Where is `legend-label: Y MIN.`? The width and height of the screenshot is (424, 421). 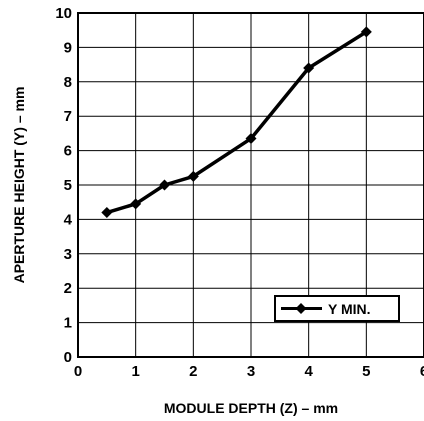
legend-label: Y MIN. is located at coordinates (349, 309).